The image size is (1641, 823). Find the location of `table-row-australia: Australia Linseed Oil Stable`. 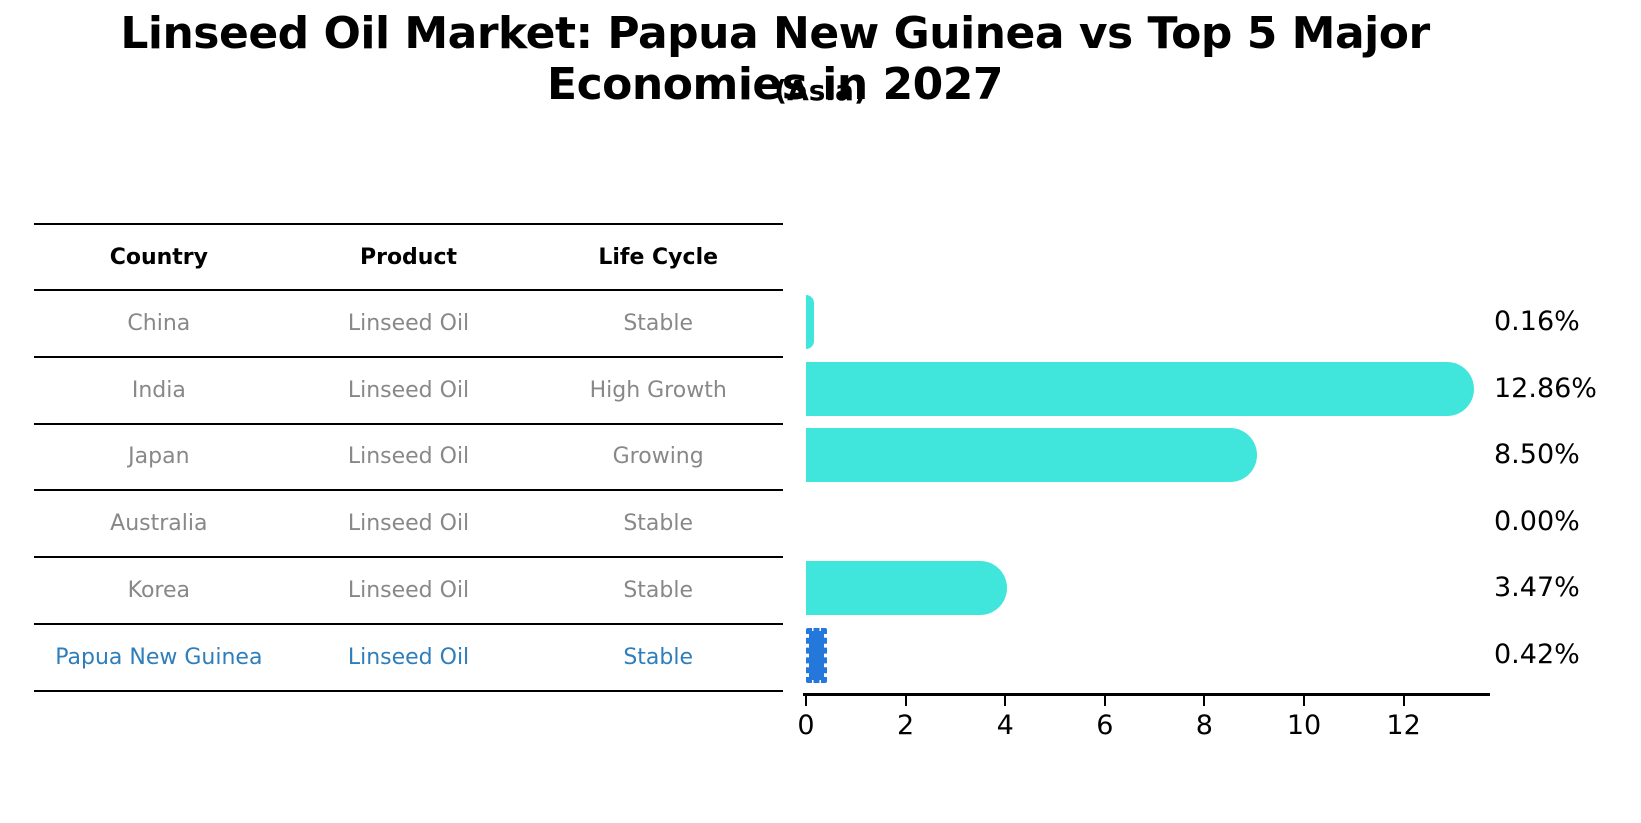

table-row-australia: Australia Linseed Oil Stable is located at coordinates (408, 522).